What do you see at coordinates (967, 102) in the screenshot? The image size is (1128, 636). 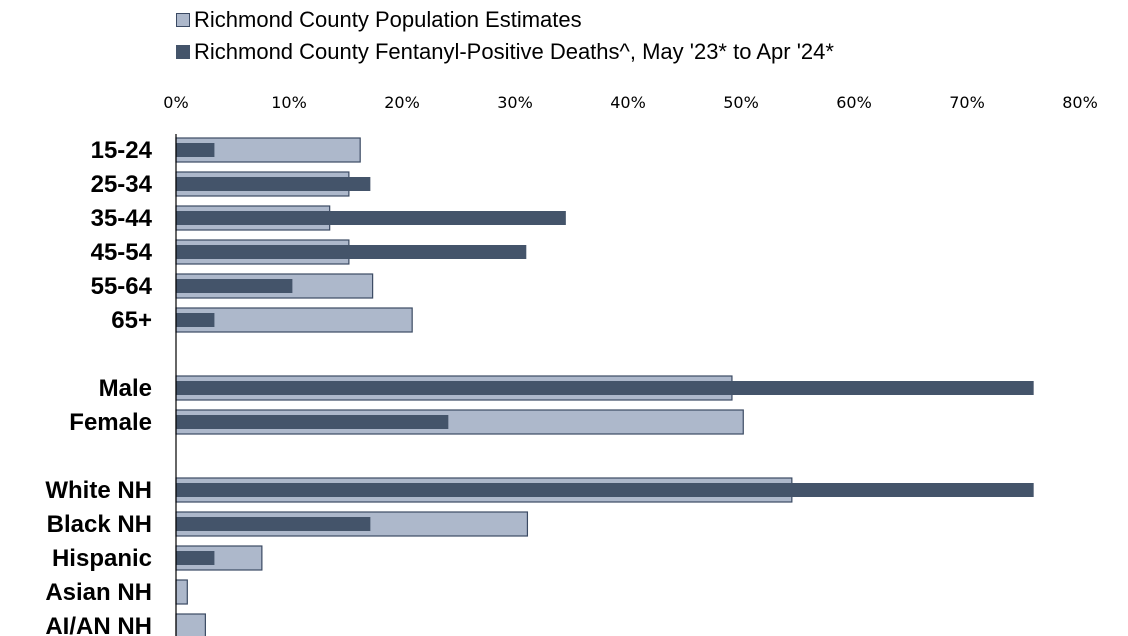 I see `x-tick-label: 70%` at bounding box center [967, 102].